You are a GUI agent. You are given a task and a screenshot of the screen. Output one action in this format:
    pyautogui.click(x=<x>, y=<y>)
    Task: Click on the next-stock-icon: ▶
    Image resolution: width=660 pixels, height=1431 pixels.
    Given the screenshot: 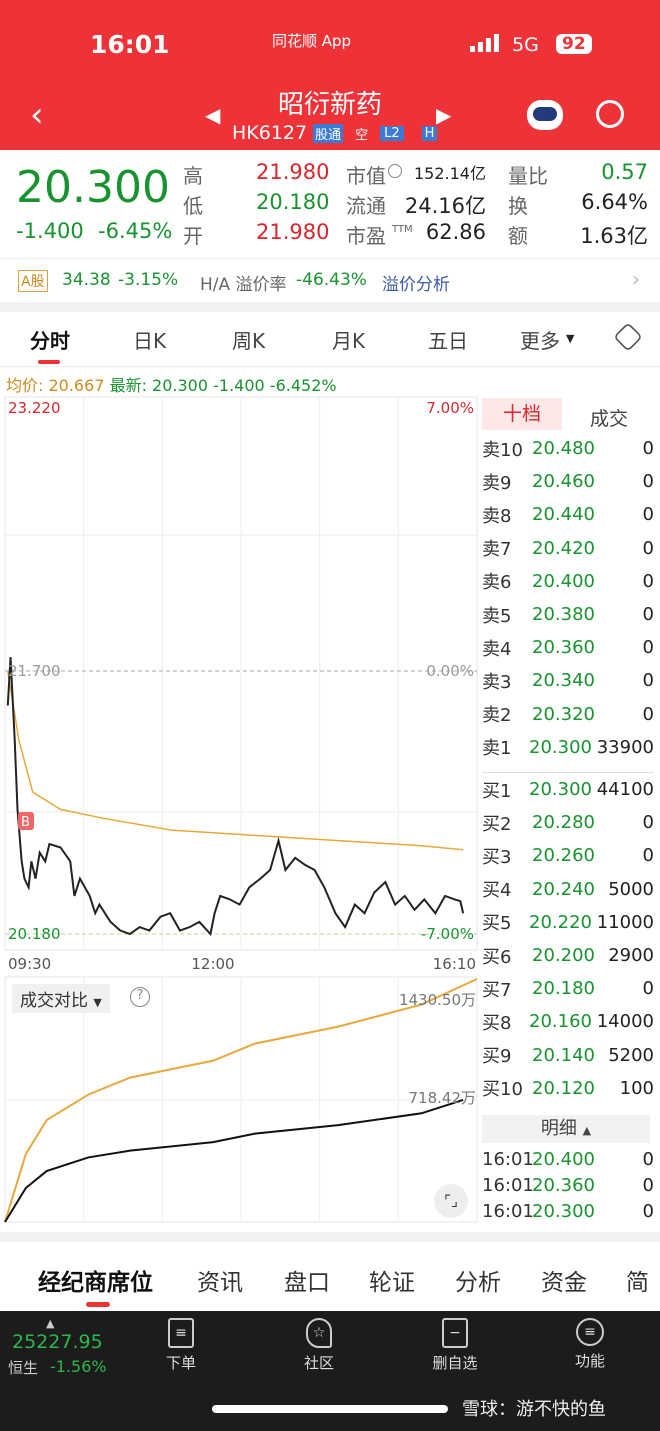 What is the action you would take?
    pyautogui.click(x=444, y=115)
    